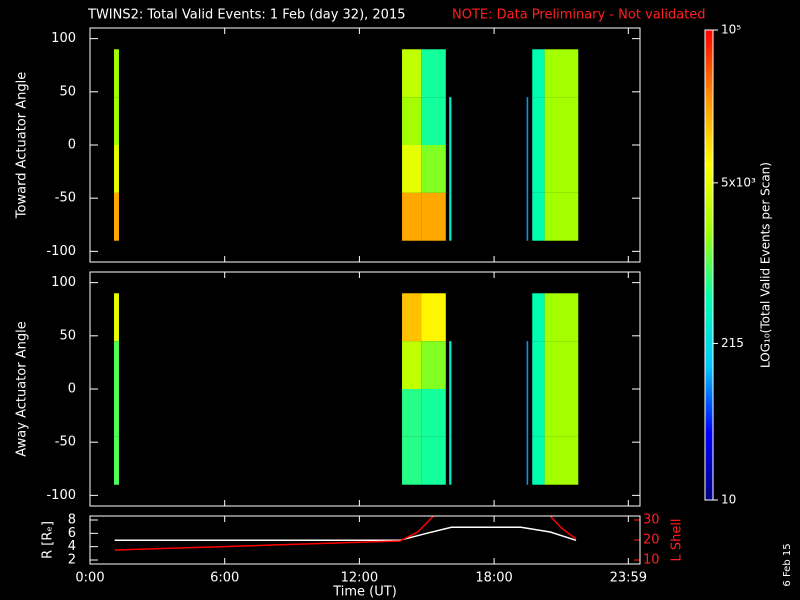  I want to click on y-tick-label: 8, so click(72, 520).